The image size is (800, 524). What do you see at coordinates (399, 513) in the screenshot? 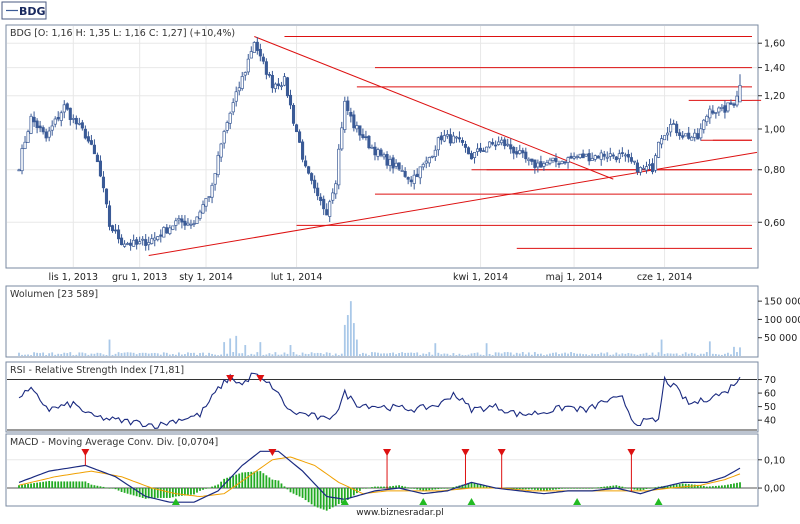
I see `footer-site: www.biznesradar.pl` at bounding box center [399, 513].